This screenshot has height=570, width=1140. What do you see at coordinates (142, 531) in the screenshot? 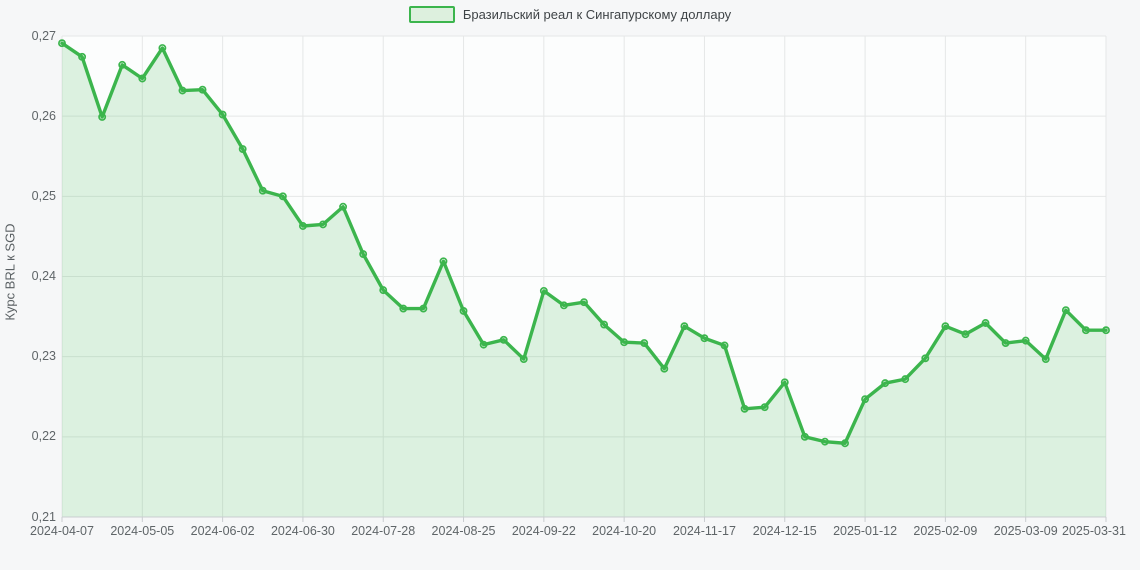
I see `x-tick-label: 2024-05-05` at bounding box center [142, 531].